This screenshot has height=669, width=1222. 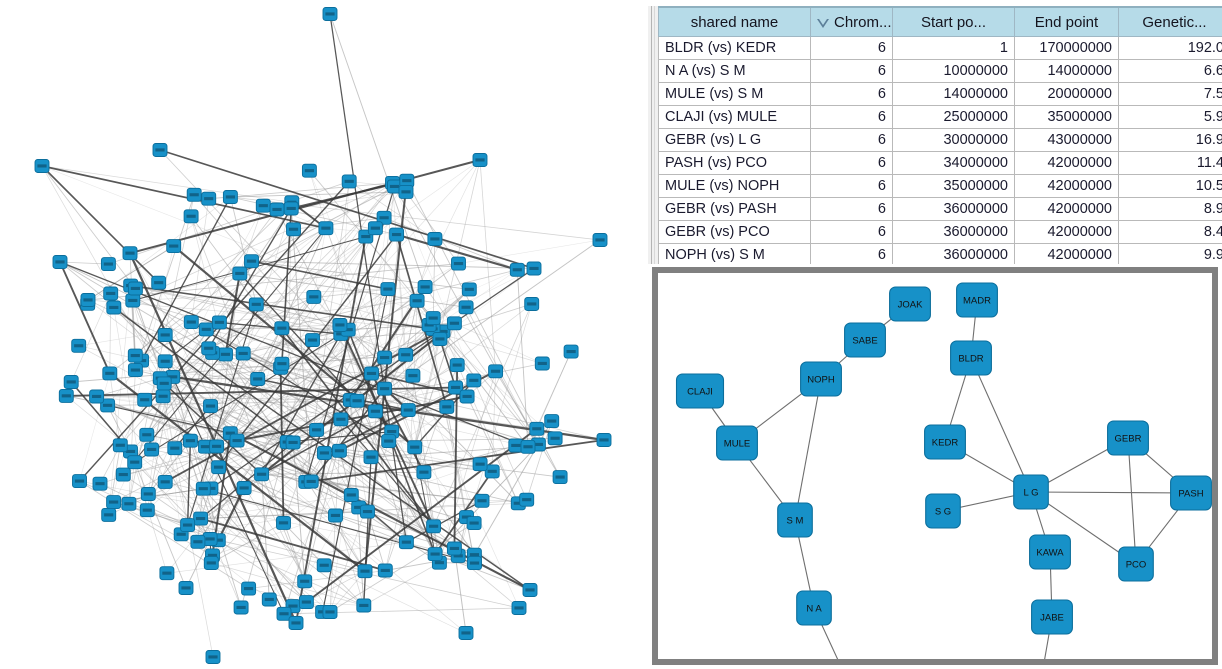 I want to click on network-node: JOAK, so click(x=910, y=304).